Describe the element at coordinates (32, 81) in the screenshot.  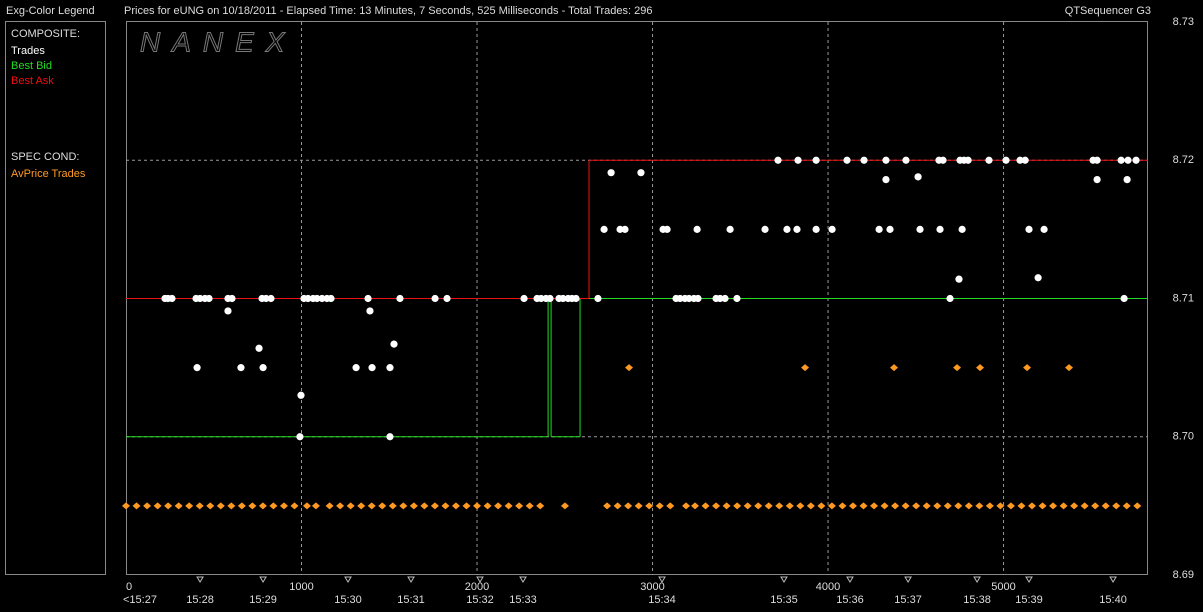
I see `legend-entry: Best Ask` at that location.